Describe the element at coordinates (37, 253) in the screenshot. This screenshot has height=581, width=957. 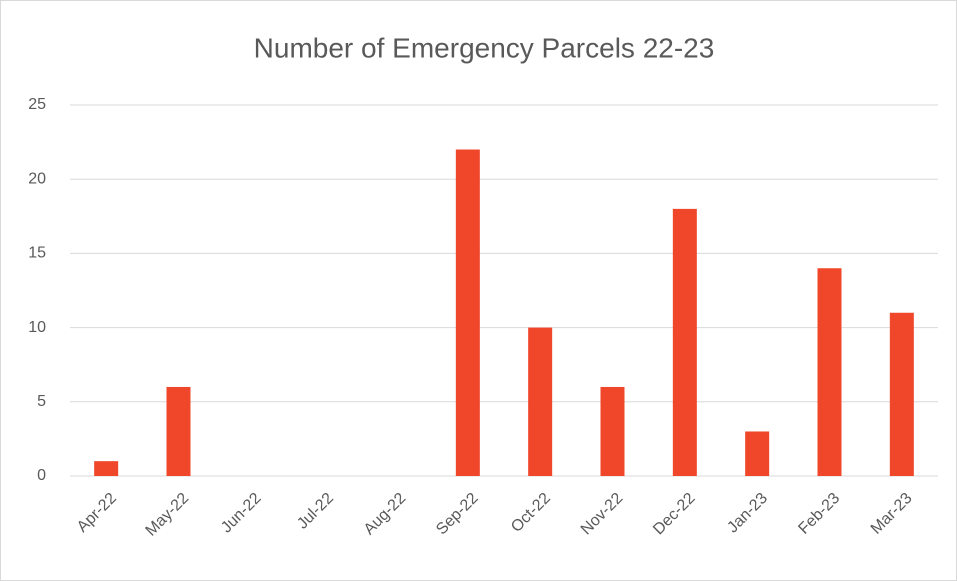
I see `y-tick-label: 15` at that location.